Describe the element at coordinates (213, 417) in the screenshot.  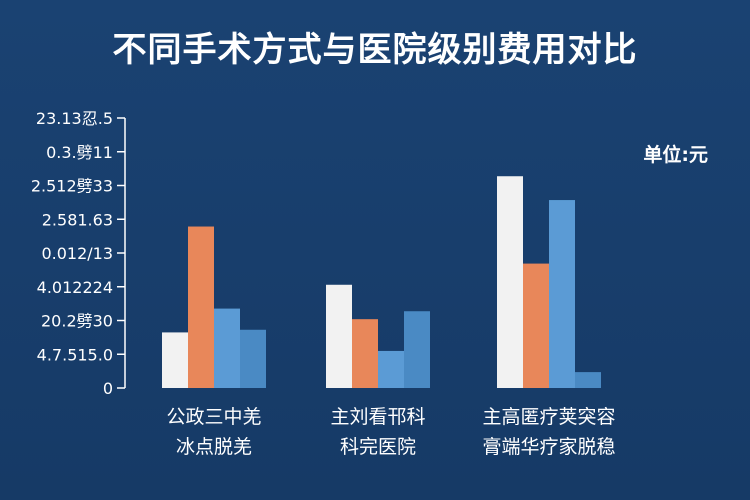
I see `x-category-label: 公政三中羌` at that location.